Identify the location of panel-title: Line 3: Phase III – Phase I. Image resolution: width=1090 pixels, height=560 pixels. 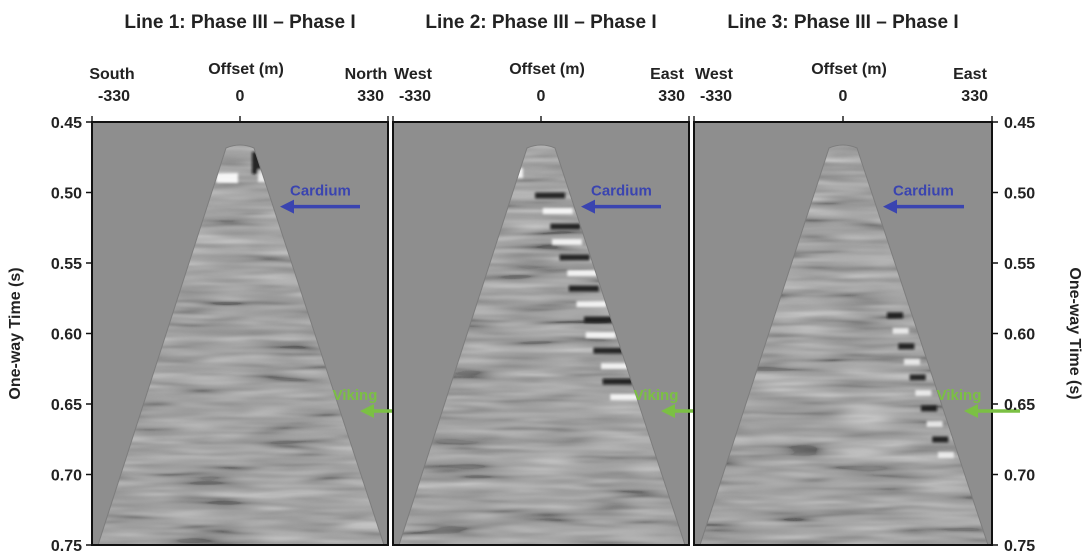
(842, 22).